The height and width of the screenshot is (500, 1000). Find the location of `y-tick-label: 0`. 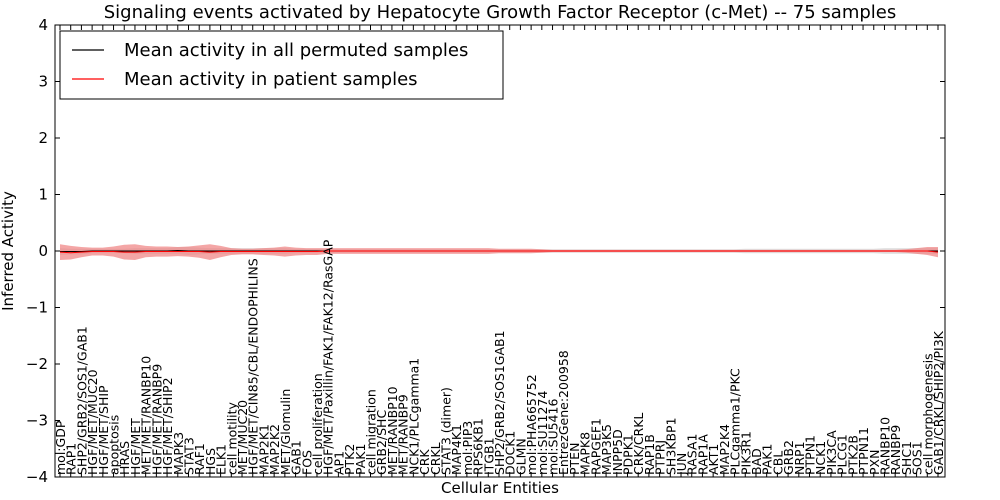

y-tick-label: 0 is located at coordinates (43, 251).